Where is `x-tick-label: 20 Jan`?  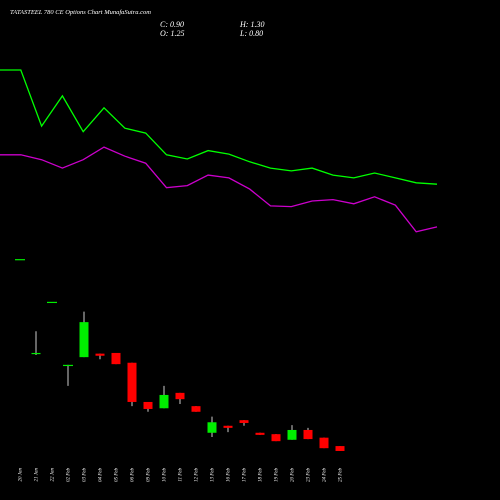
x-tick-label: 20 Jan is located at coordinates (21, 475).